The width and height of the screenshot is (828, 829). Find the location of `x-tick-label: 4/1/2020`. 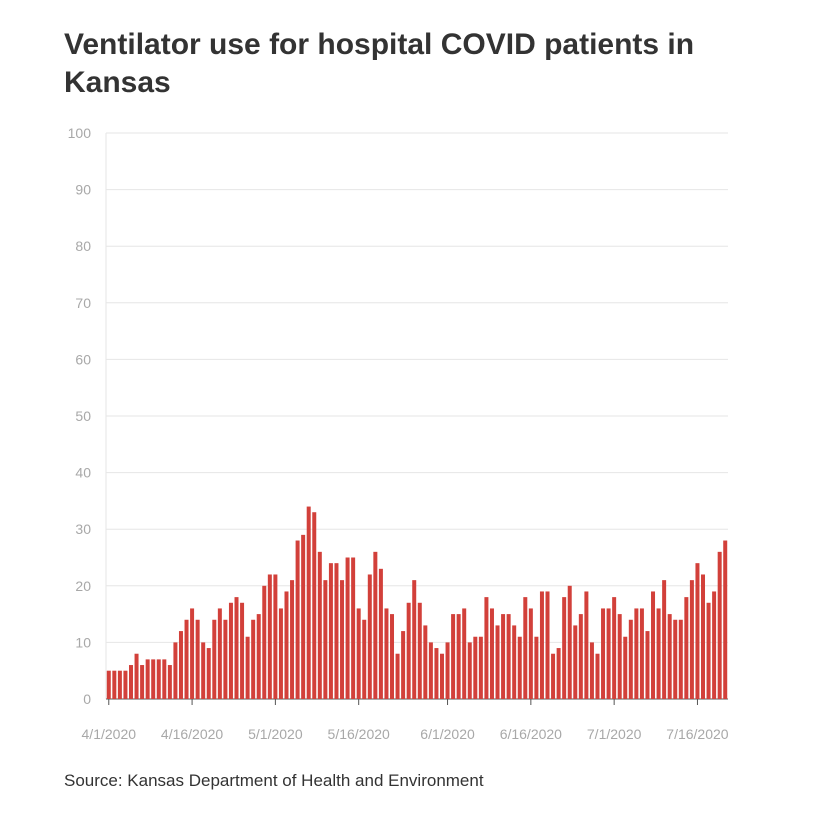

x-tick-label: 4/1/2020 is located at coordinates (109, 734).